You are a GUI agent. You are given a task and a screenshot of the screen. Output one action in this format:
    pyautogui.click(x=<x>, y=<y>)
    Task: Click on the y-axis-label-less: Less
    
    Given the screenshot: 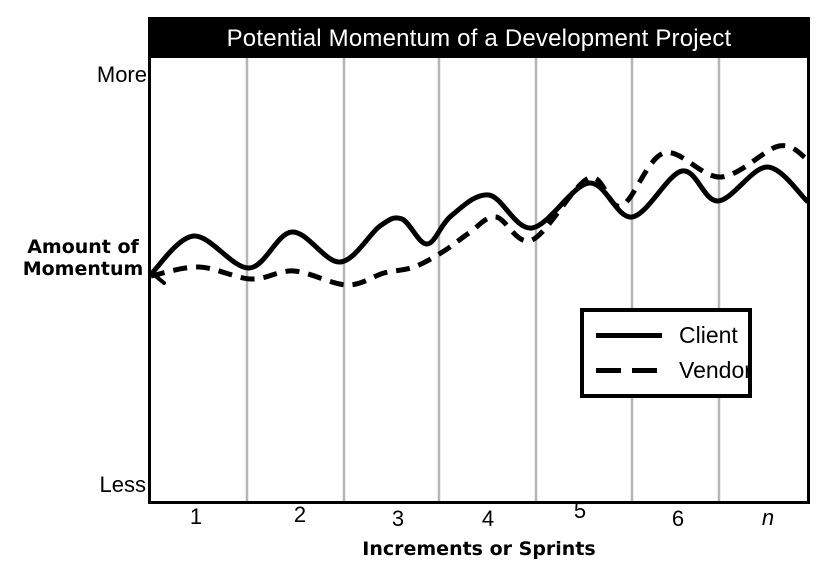 What is the action you would take?
    pyautogui.click(x=122, y=484)
    